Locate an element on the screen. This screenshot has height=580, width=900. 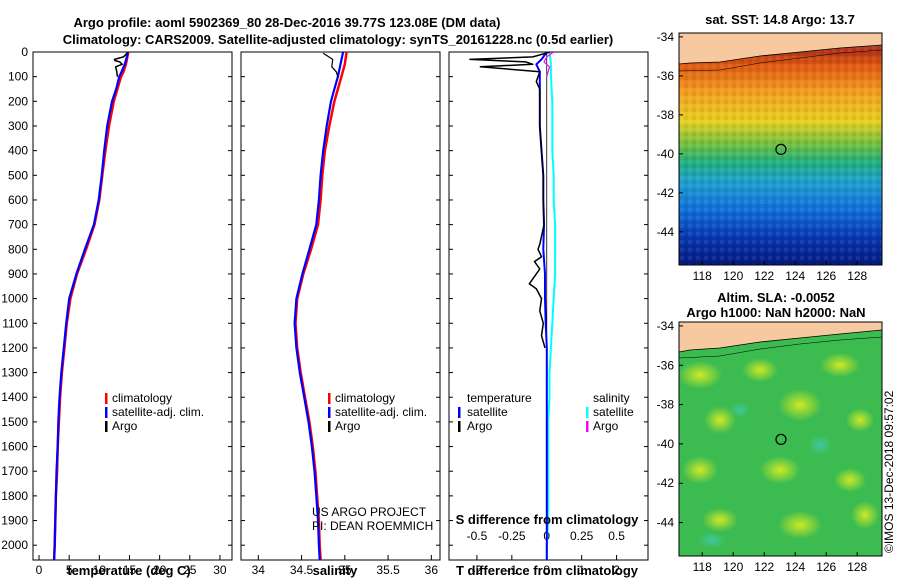
depth-tick-label: 1800 is located at coordinates (14, 496).